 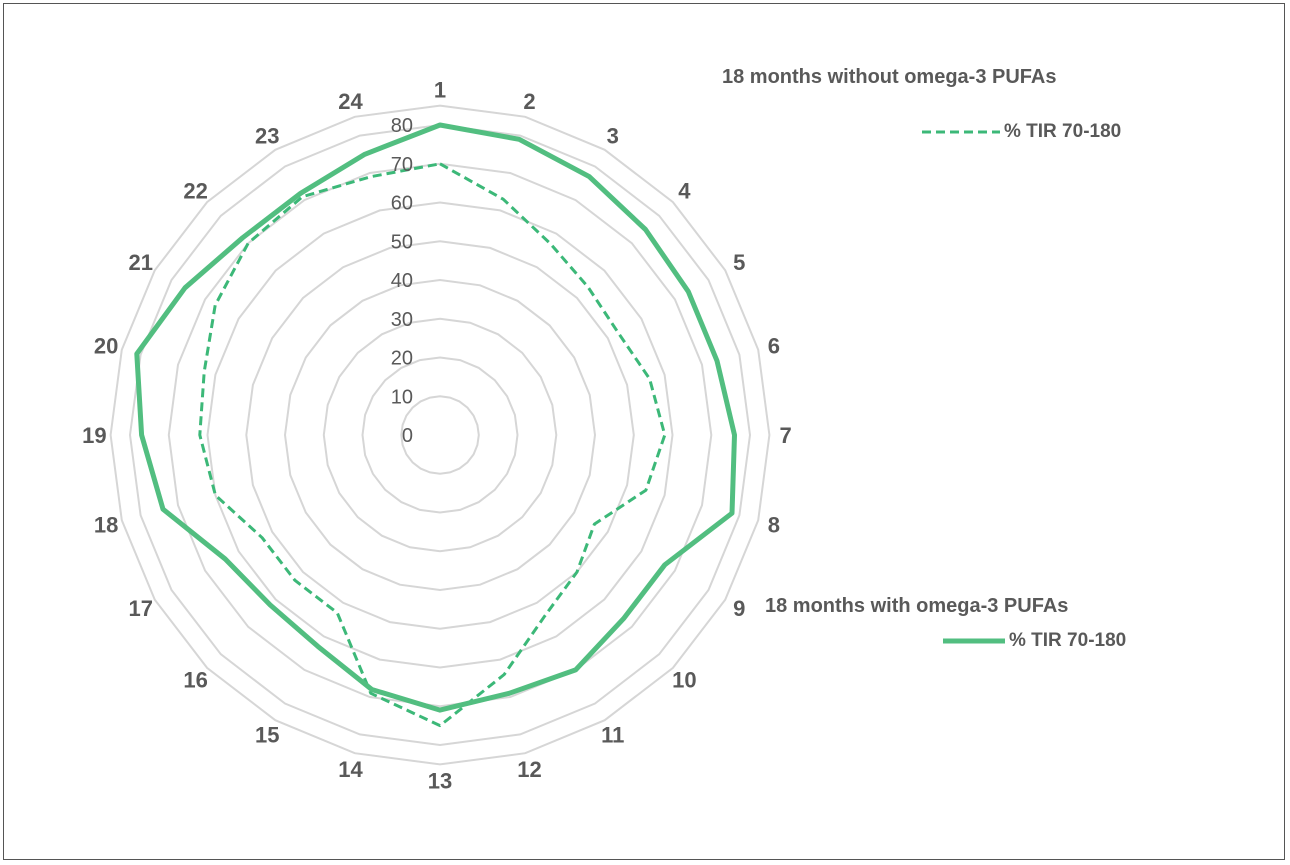 I want to click on category-label: 11, so click(x=612, y=734).